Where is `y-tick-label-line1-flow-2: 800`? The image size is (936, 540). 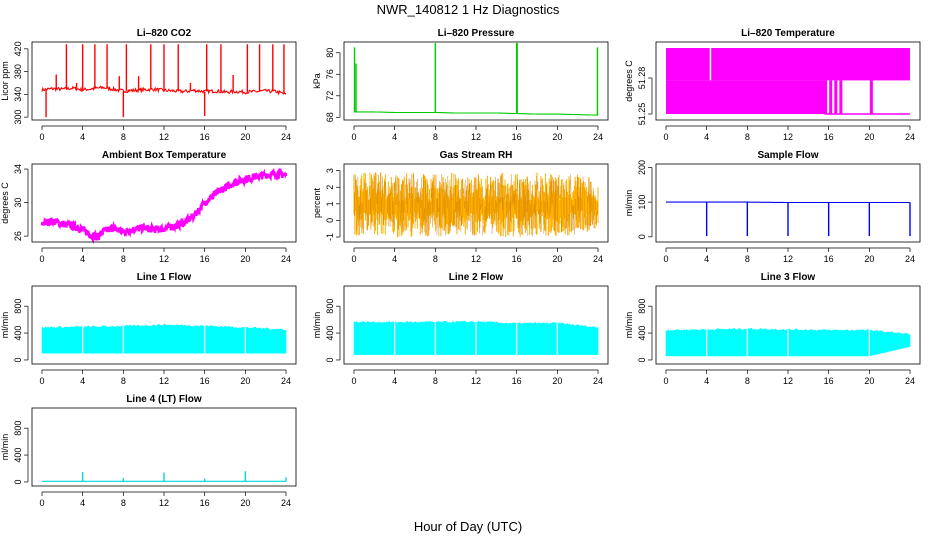 y-tick-label-line1-flow-2: 800 is located at coordinates (18, 306).